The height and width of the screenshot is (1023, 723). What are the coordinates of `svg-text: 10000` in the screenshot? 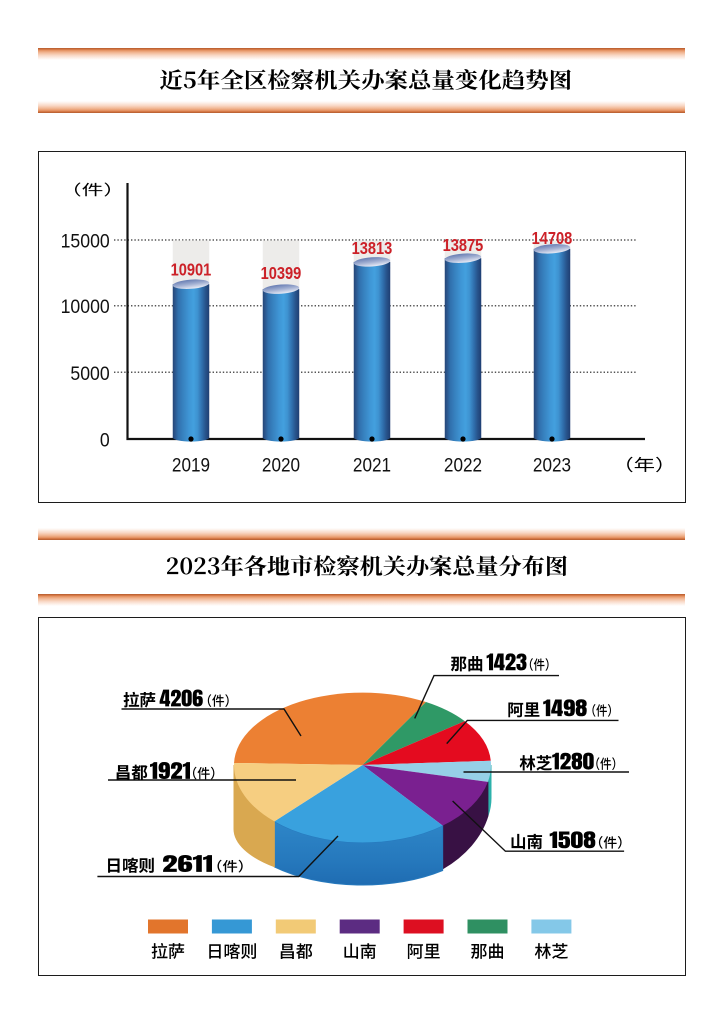 It's located at (85, 307).